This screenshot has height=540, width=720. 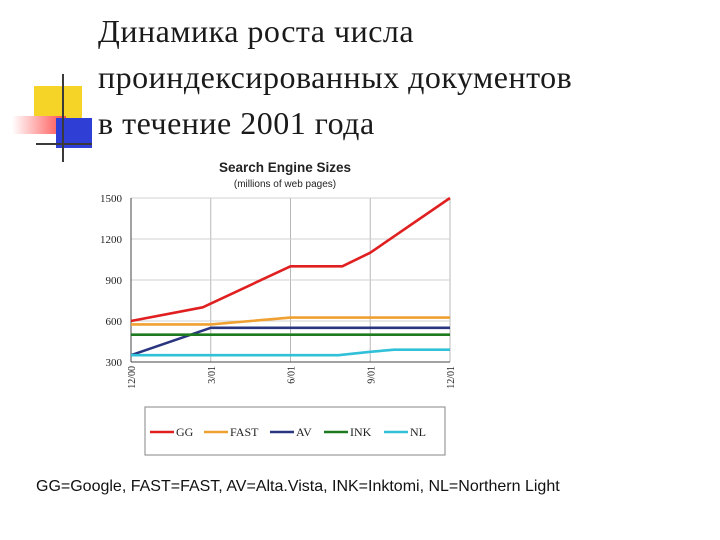 I want to click on legend-label-ink: INK, so click(x=361, y=432).